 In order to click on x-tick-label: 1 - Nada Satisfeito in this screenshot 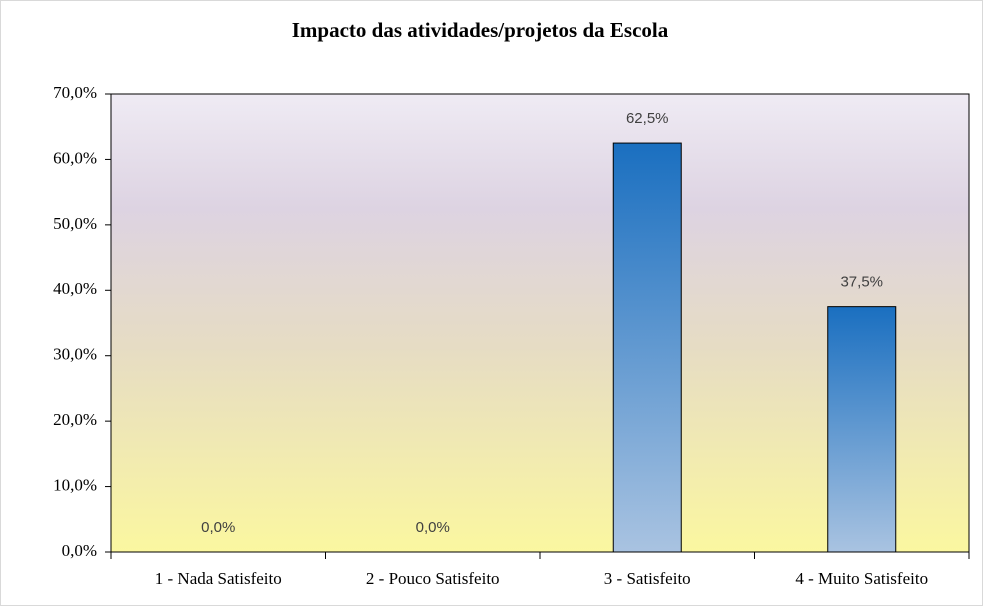, I will do `click(218, 578)`.